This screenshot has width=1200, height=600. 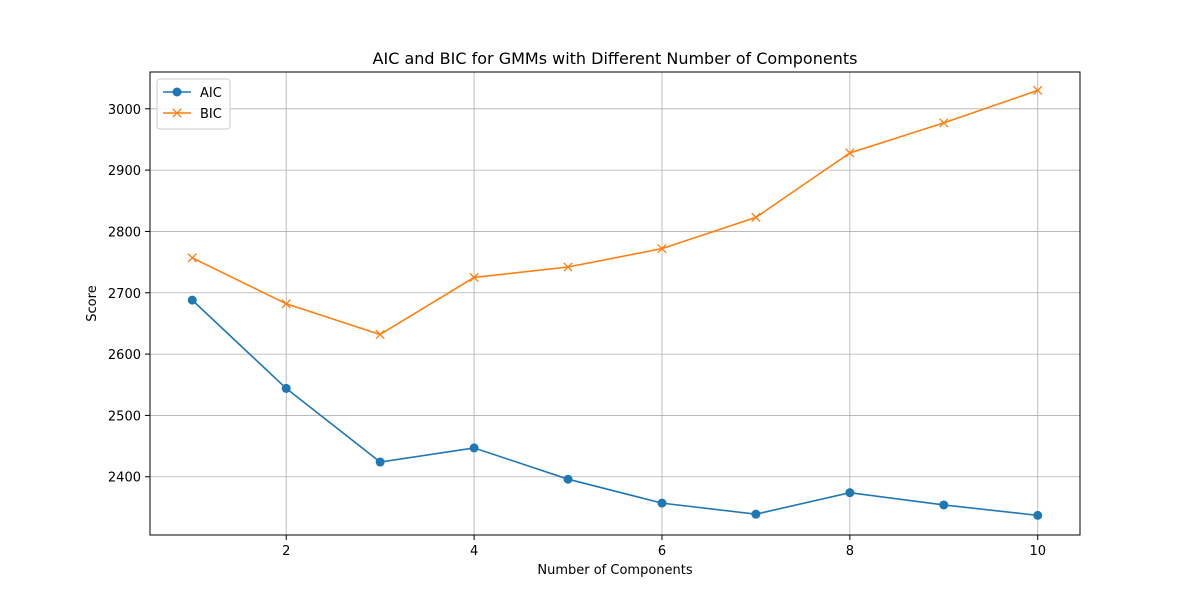 I want to click on legend: AIC BIC, so click(x=193, y=104).